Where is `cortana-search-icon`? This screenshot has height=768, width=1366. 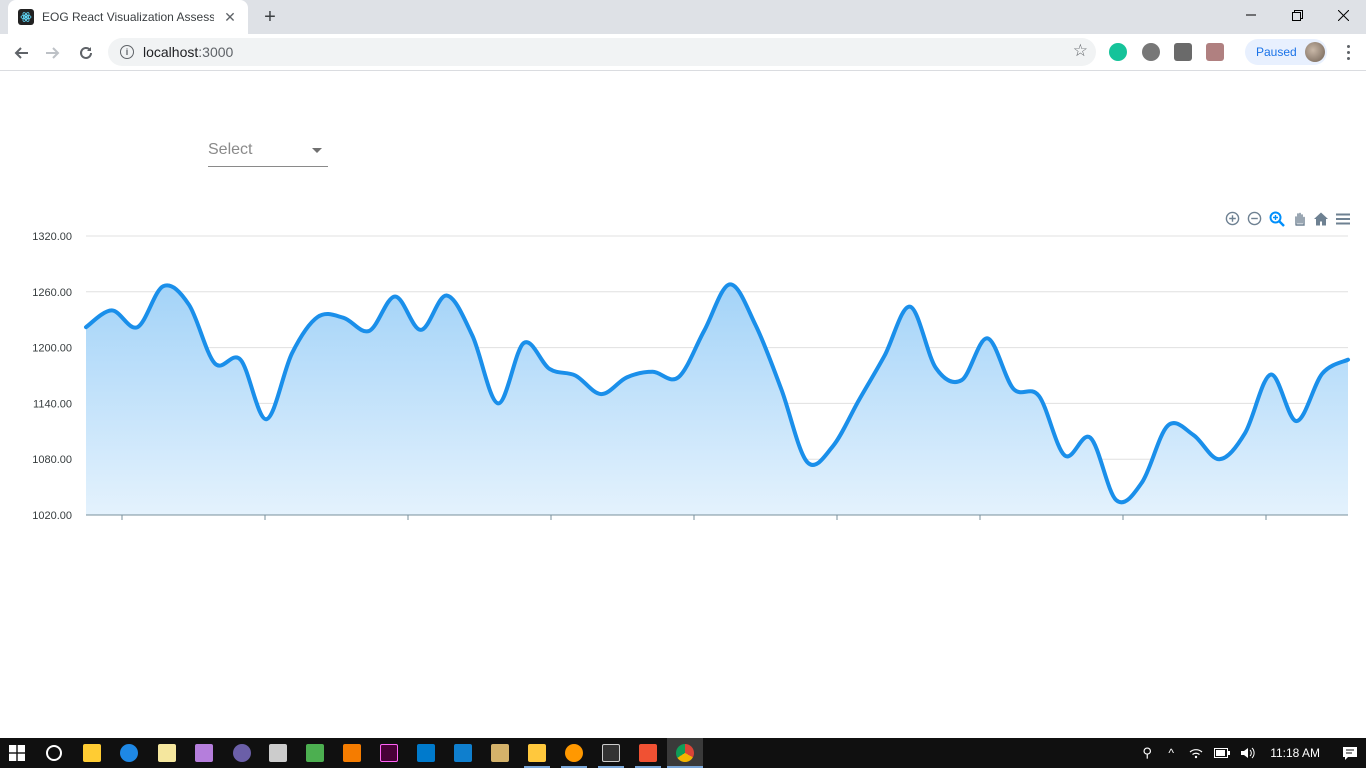 cortana-search-icon is located at coordinates (54, 753).